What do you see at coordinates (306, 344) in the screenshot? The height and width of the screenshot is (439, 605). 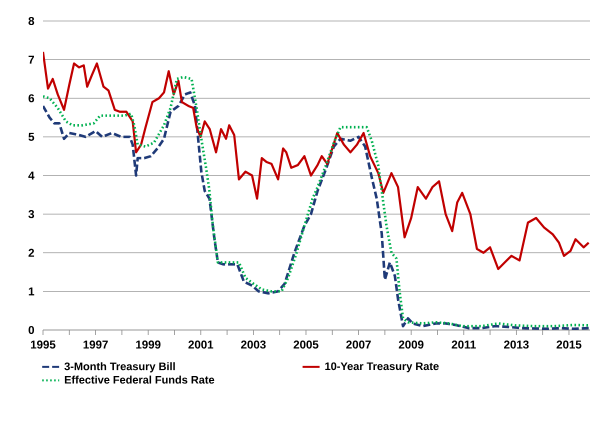 I see `x-tick-label: 2005` at bounding box center [306, 344].